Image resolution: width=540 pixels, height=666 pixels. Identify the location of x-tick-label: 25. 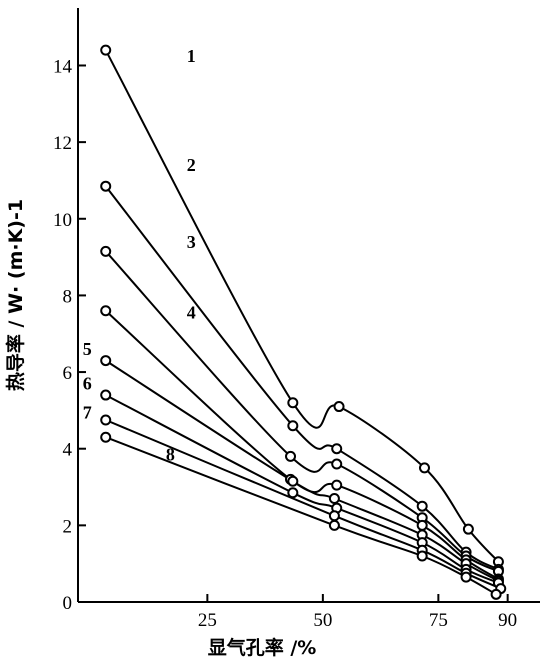
(207, 620).